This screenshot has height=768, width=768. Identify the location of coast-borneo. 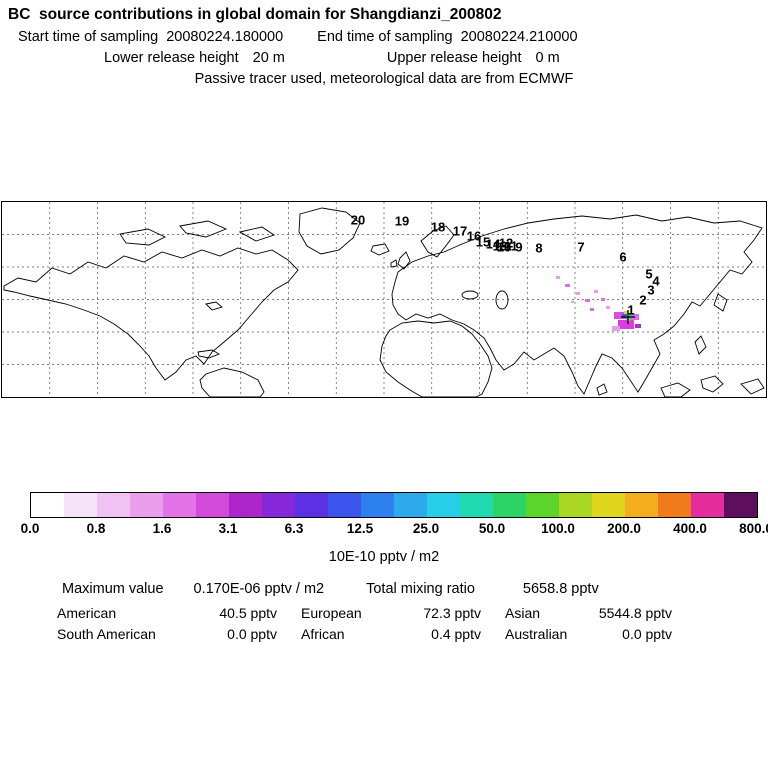
(675, 389).